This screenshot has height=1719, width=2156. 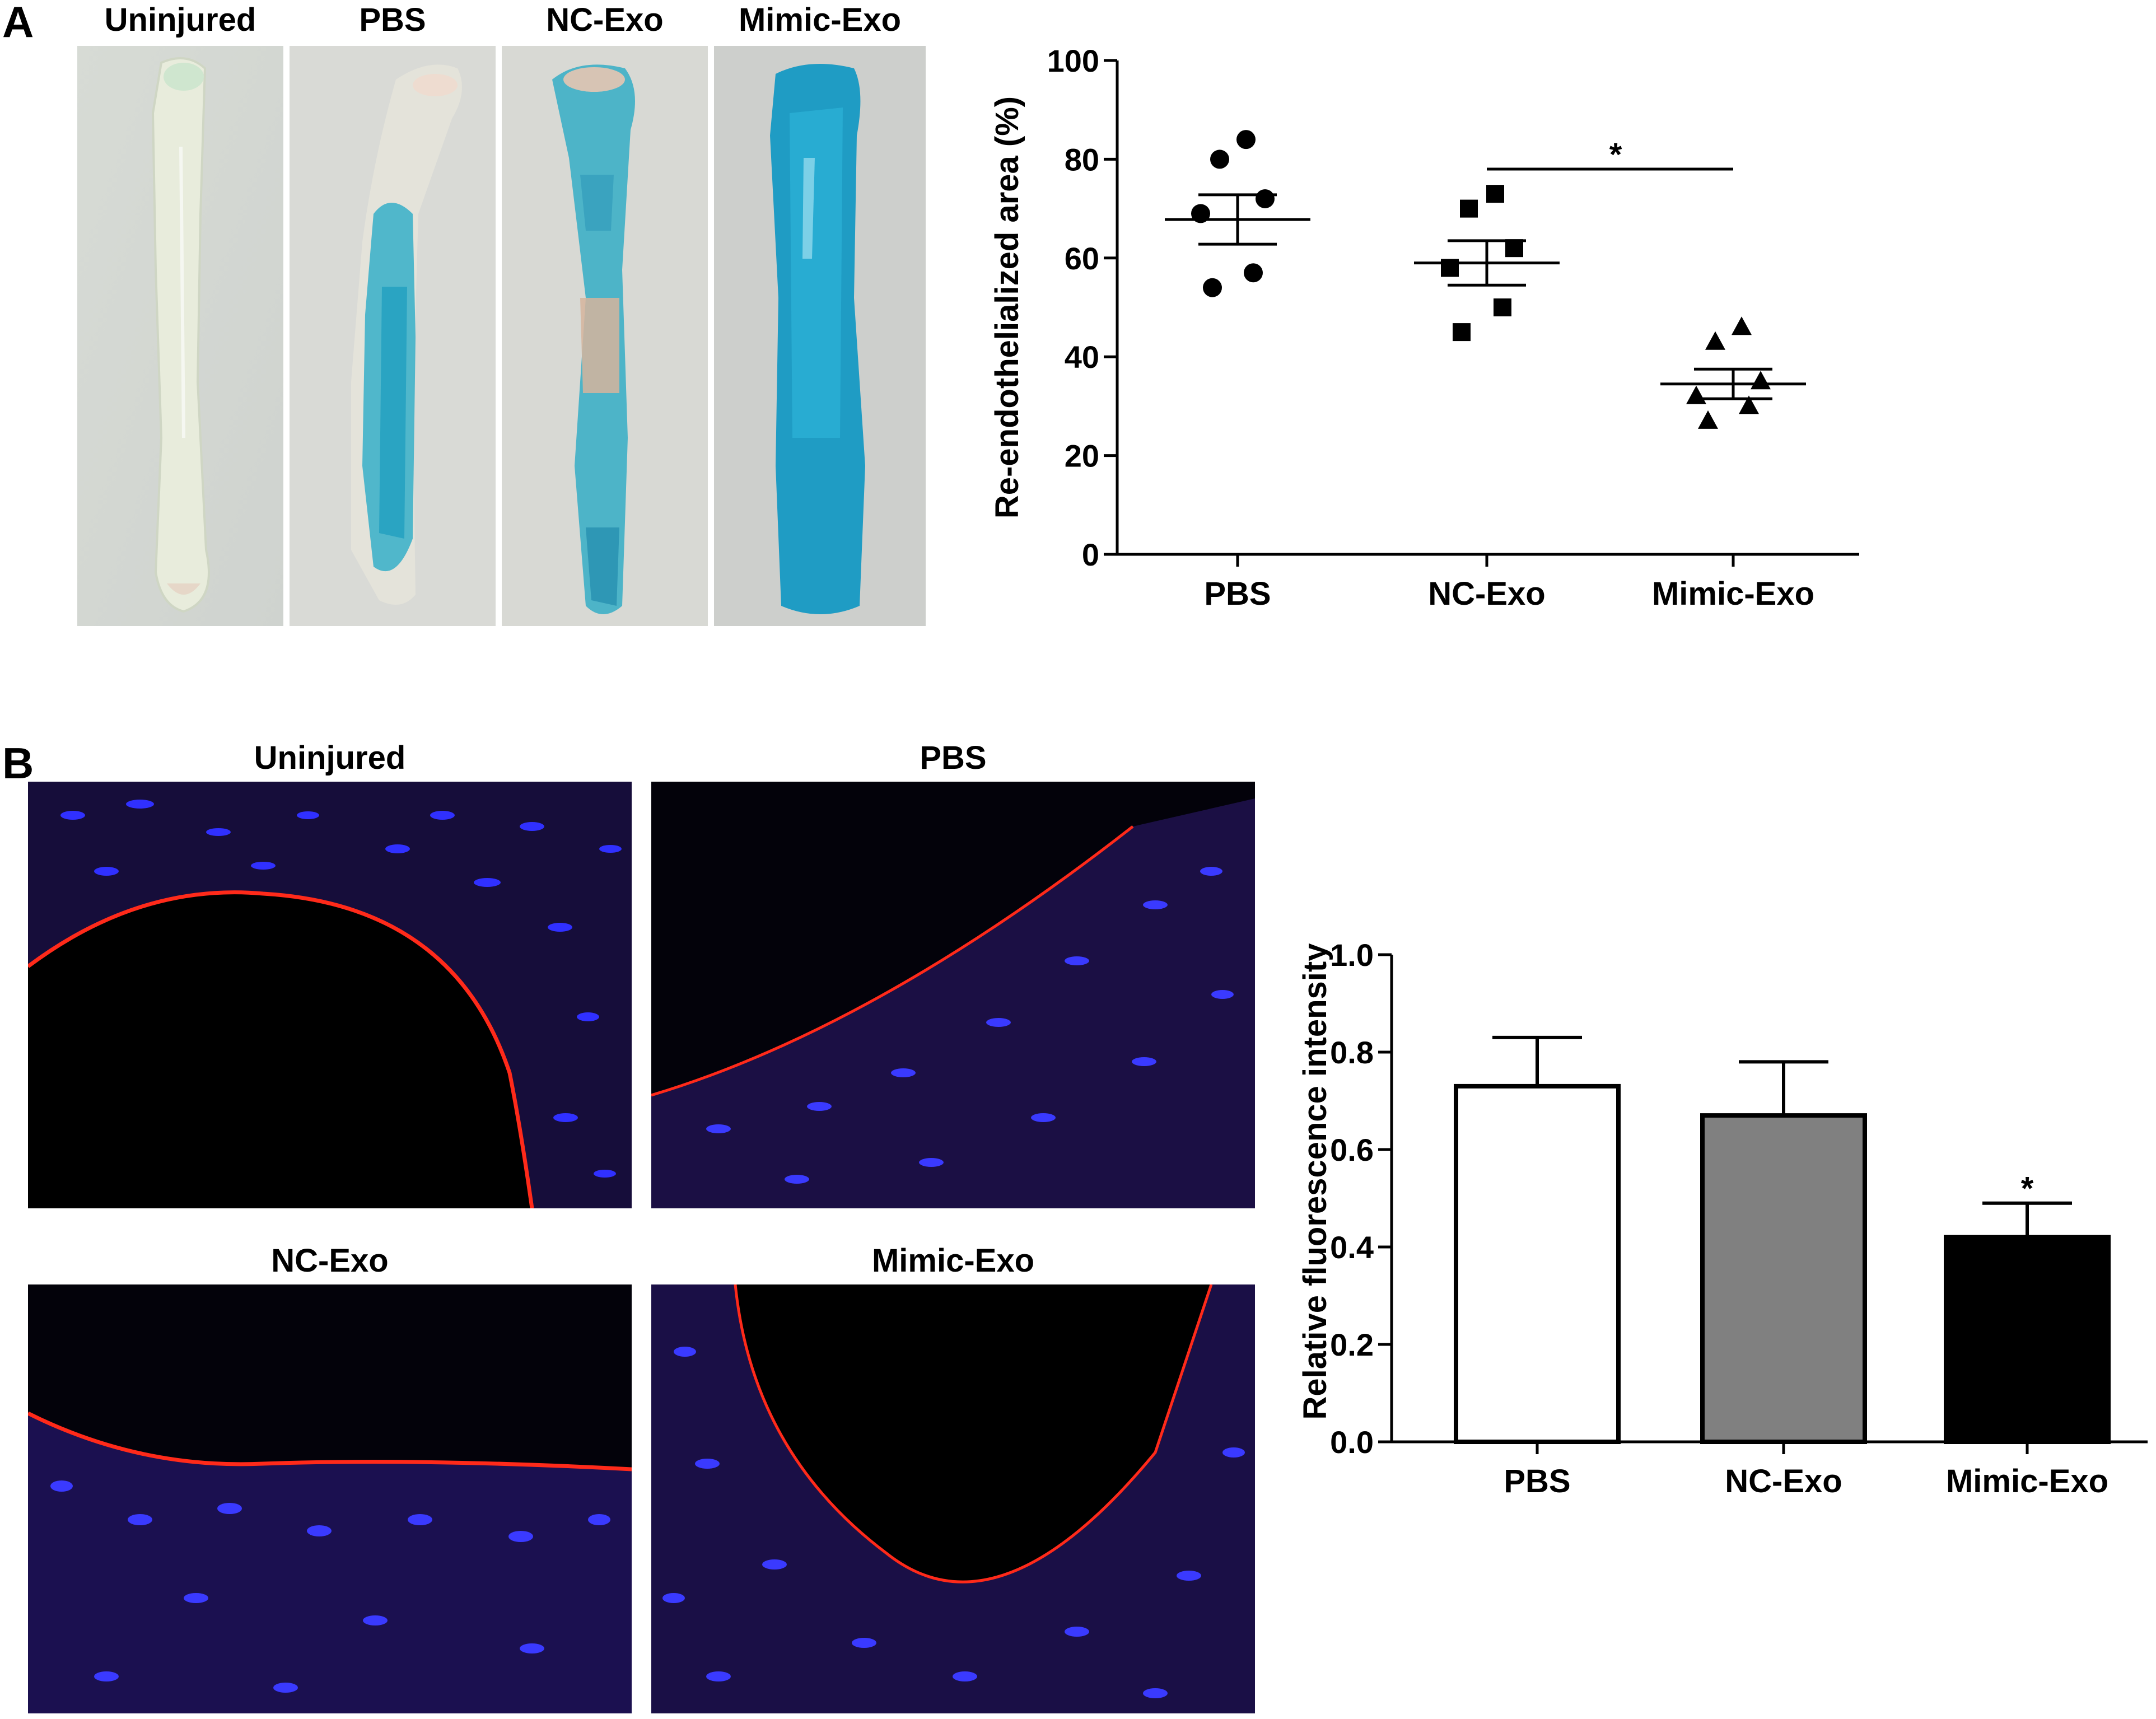 What do you see at coordinates (1784, 1278) in the screenshot?
I see `bar-nc-exo` at bounding box center [1784, 1278].